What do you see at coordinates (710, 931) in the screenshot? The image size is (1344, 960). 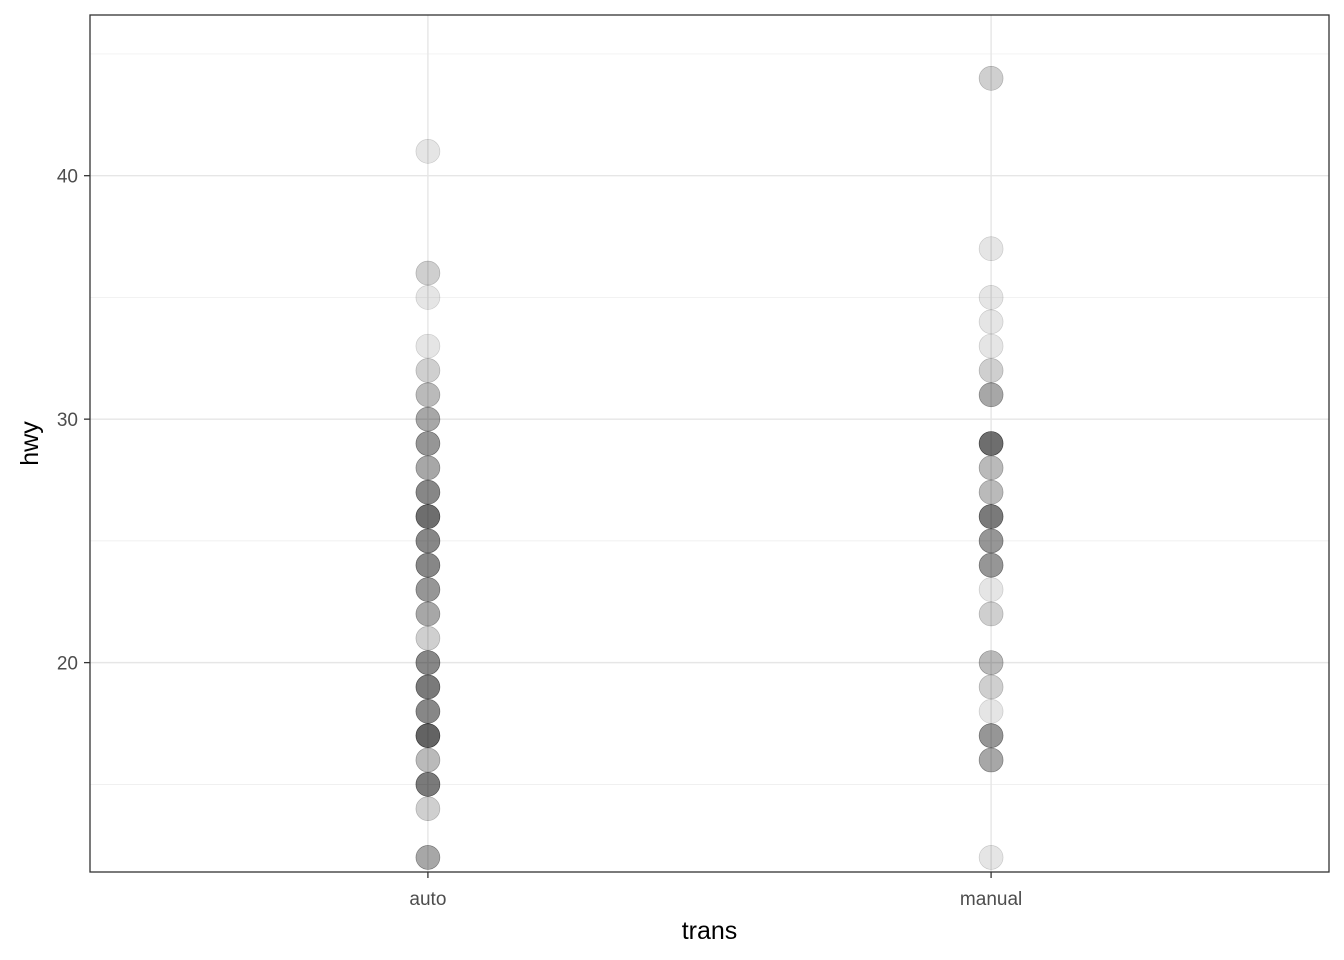 I see `x-axis-title: trans` at bounding box center [710, 931].